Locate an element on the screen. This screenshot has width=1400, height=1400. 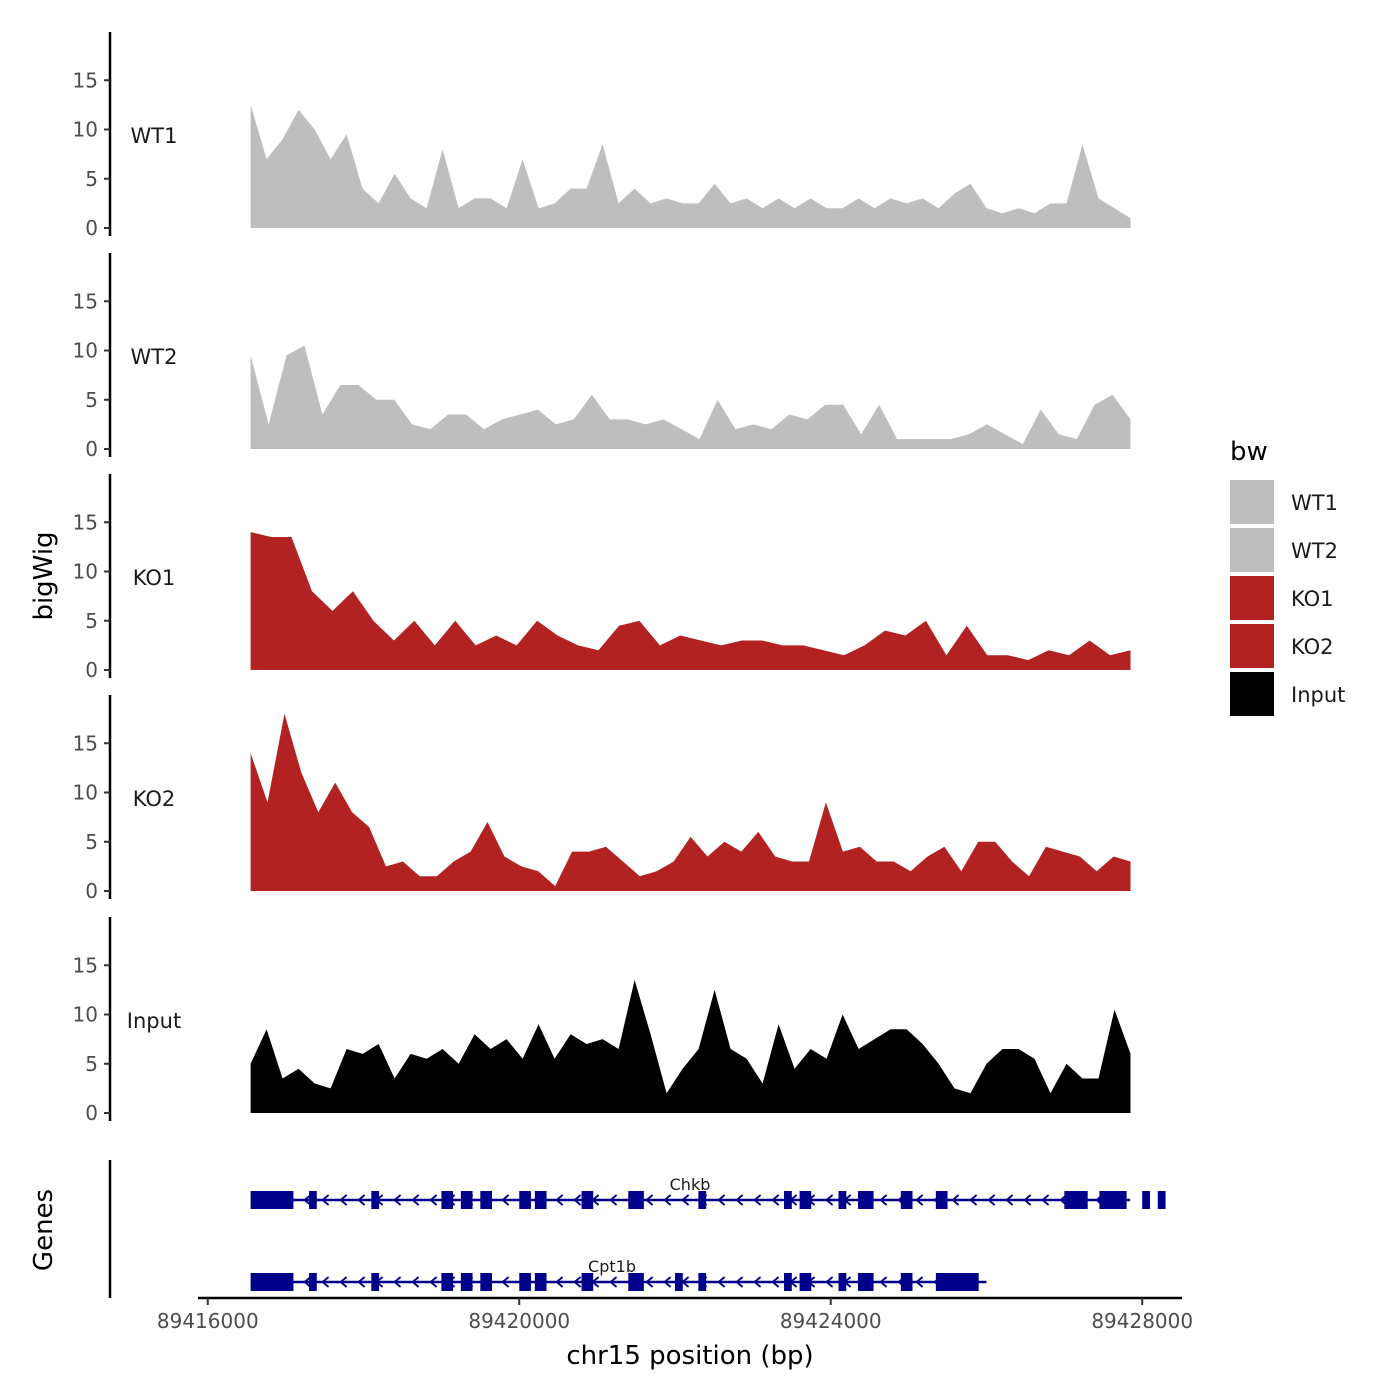
track-label: WT2 is located at coordinates (154, 357).